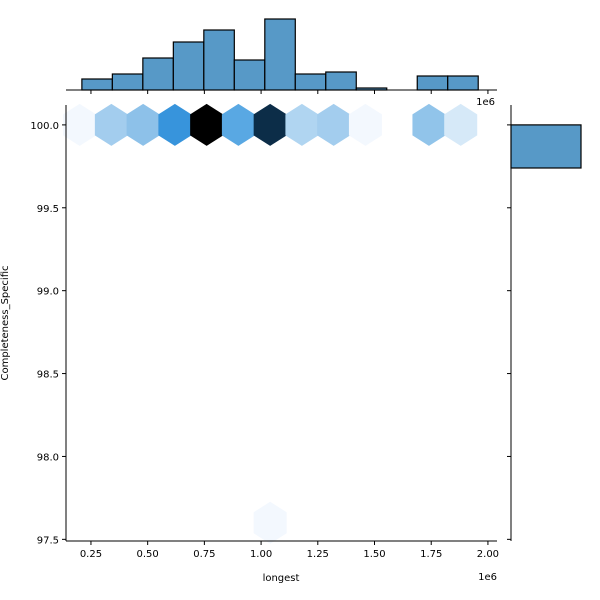 This screenshot has height=600, width=600. What do you see at coordinates (44, 126) in the screenshot?
I see `y-tick-label: 100.0` at bounding box center [44, 126].